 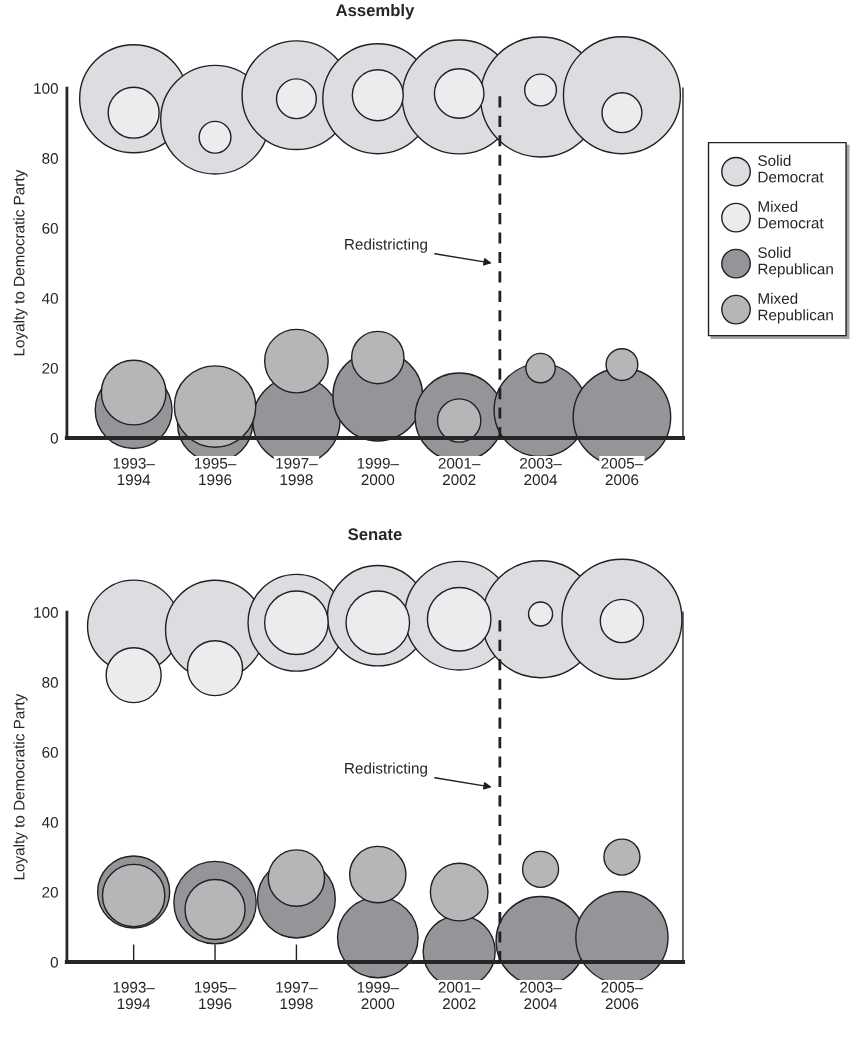 What do you see at coordinates (375, 11) in the screenshot?
I see `chart-title: Assembly` at bounding box center [375, 11].